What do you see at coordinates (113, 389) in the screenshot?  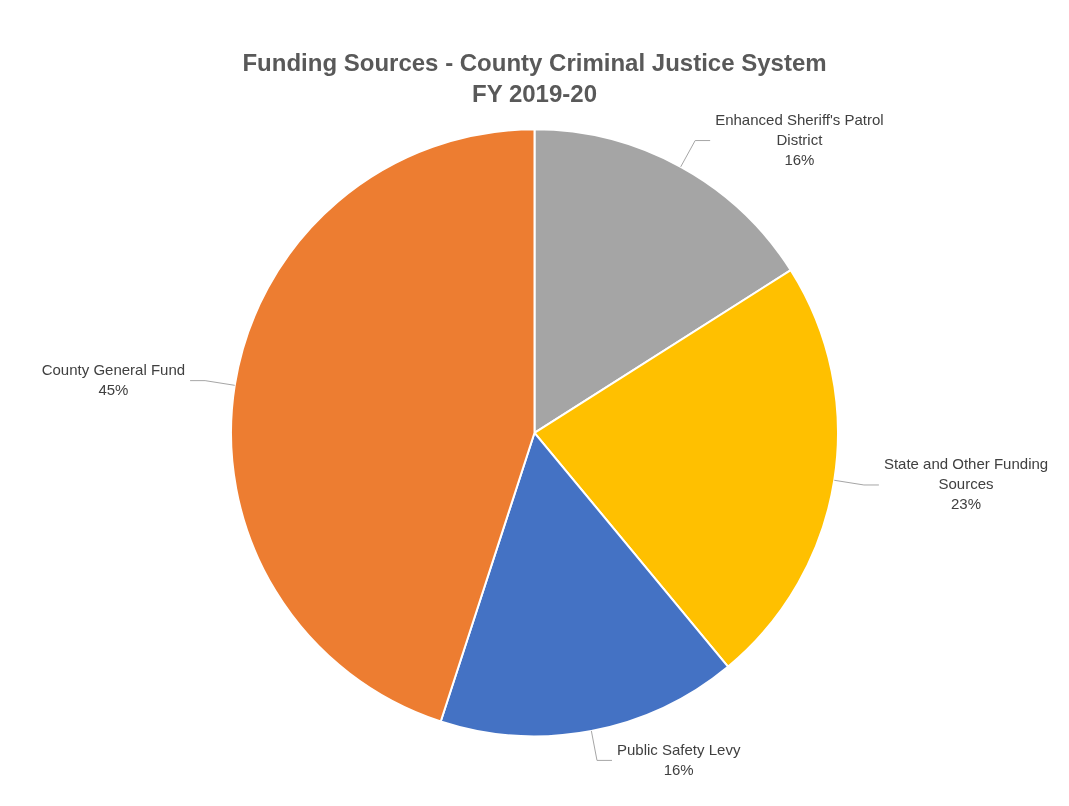 I see `data-label: 45%` at bounding box center [113, 389].